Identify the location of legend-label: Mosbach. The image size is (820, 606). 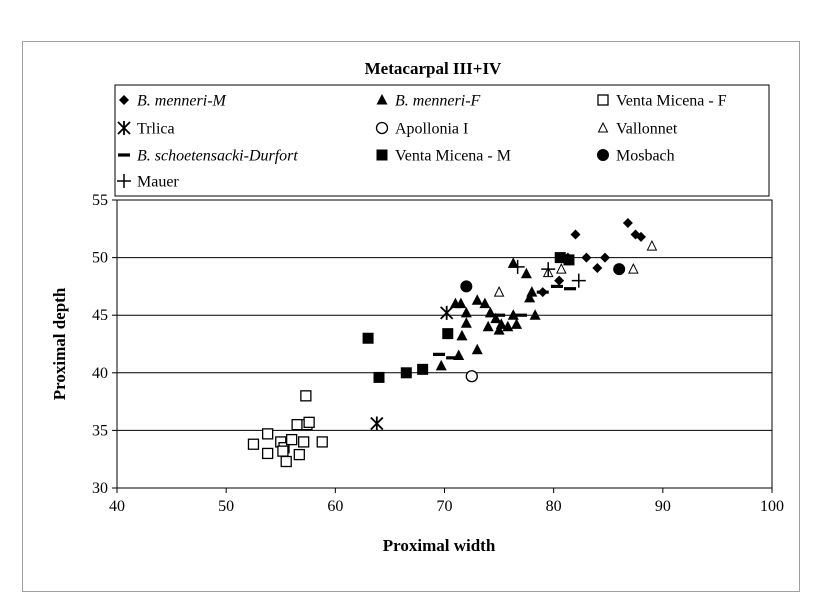
(645, 156).